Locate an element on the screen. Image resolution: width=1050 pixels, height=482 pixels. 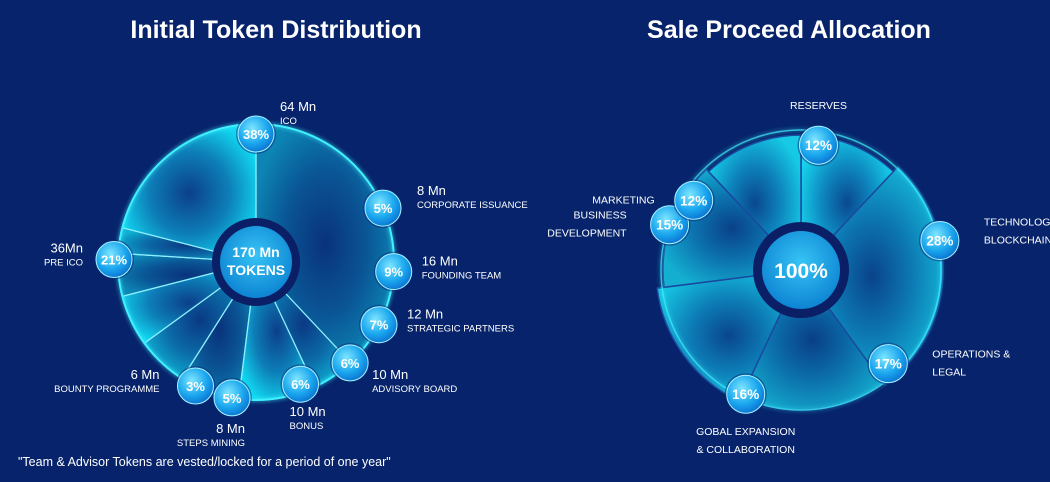
token-badge-pct: 3% is located at coordinates (195, 386).